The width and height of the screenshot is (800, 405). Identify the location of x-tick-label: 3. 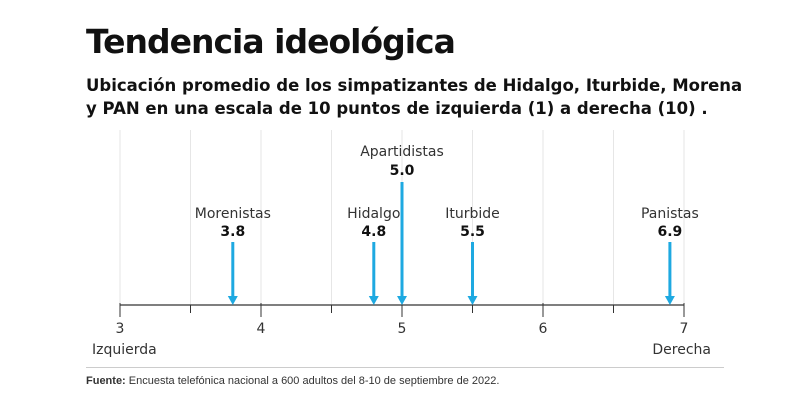
(120, 329).